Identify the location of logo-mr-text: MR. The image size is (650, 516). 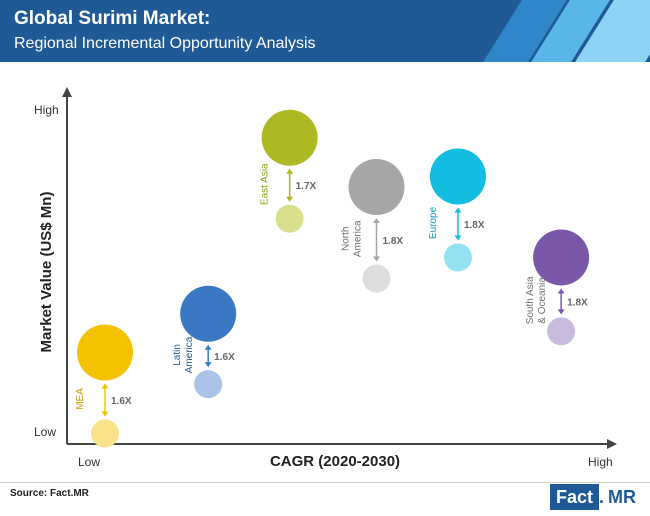
(622, 496).